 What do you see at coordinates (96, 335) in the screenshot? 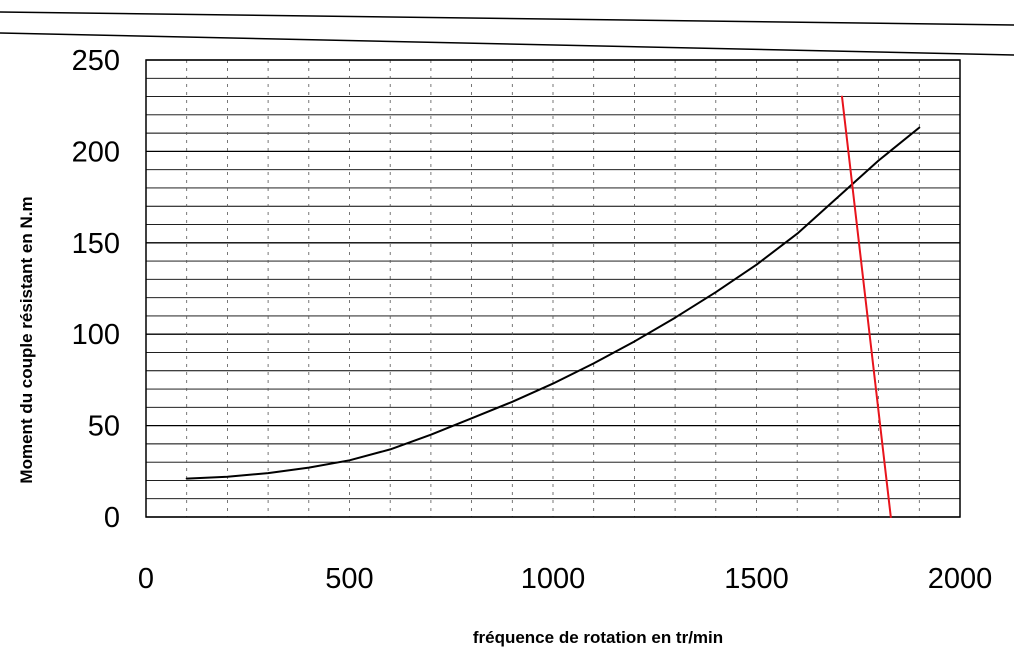
I see `y-tick-label: 100` at bounding box center [96, 335].